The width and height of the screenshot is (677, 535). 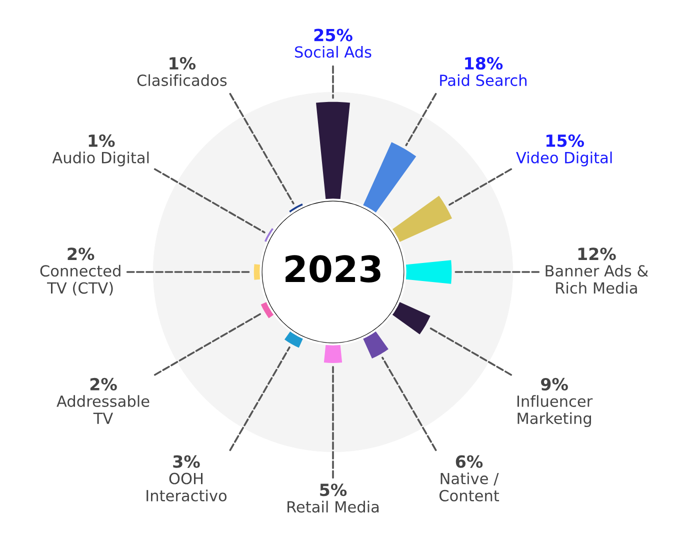 What do you see at coordinates (333, 268) in the screenshot?
I see `text: 2023` at bounding box center [333, 268].